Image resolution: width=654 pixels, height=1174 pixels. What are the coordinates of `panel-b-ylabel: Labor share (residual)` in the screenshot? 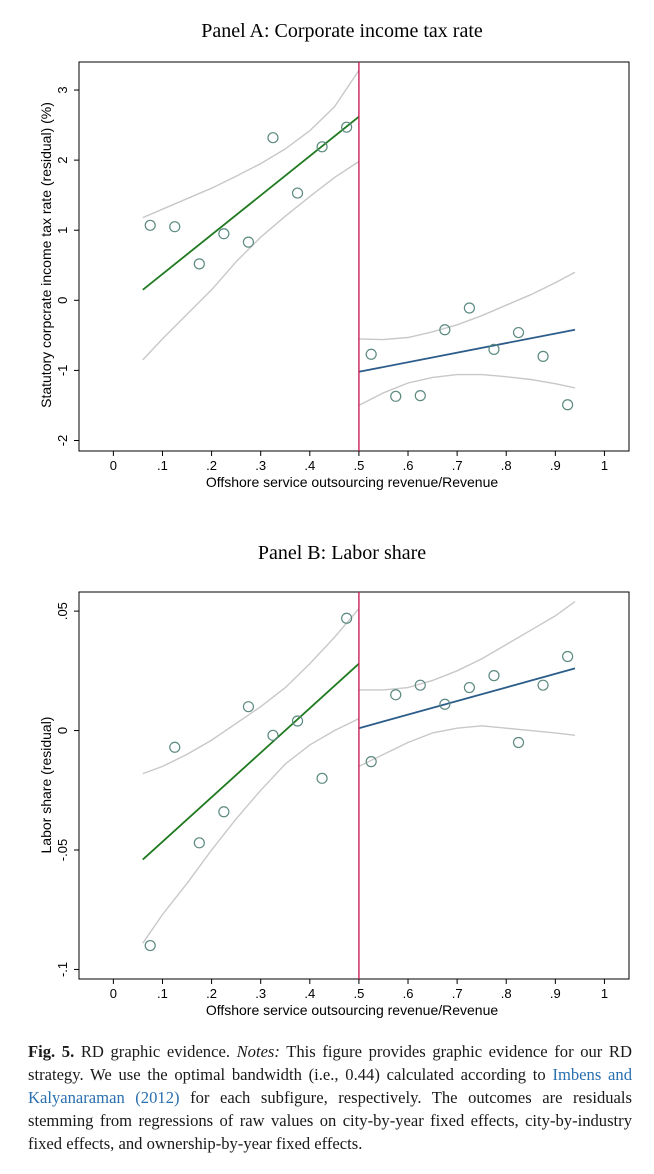 It's located at (46, 785).